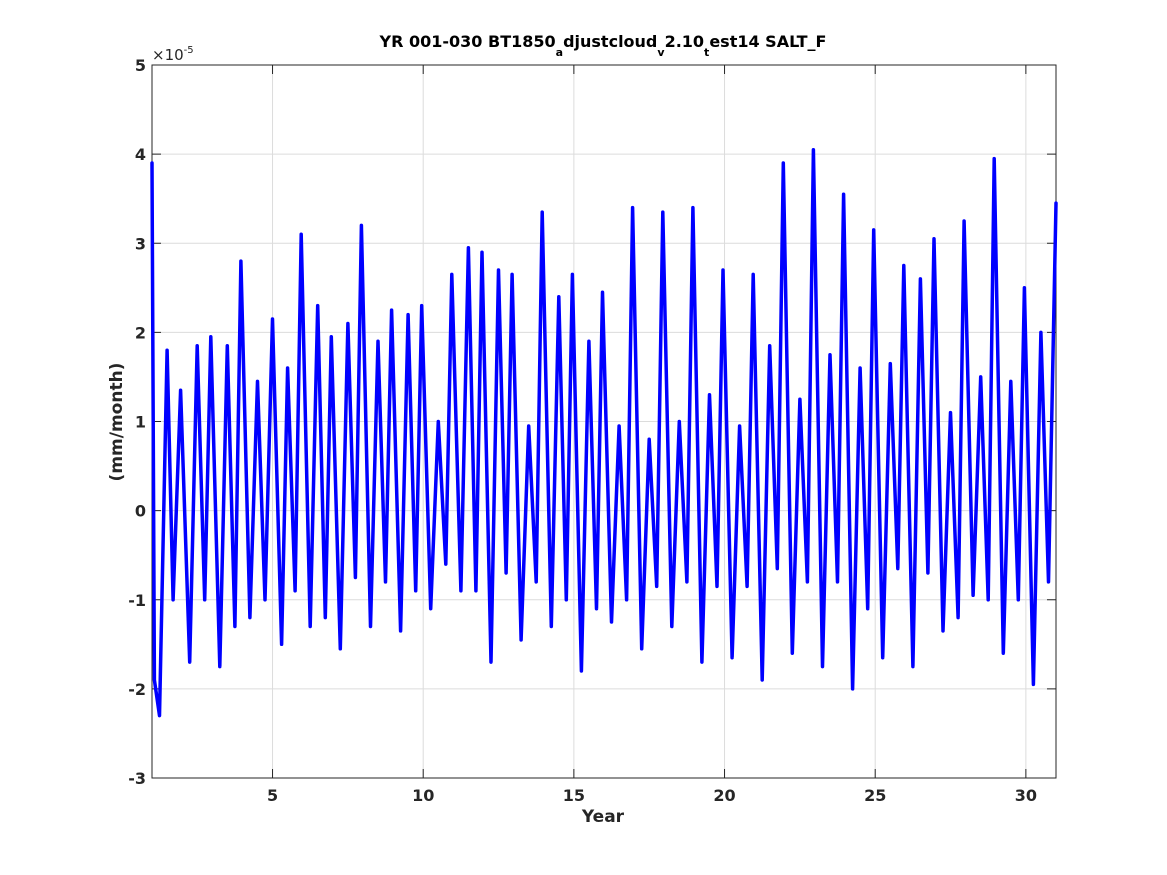 The image size is (1167, 875). I want to click on x-axis-label: Year, so click(603, 817).